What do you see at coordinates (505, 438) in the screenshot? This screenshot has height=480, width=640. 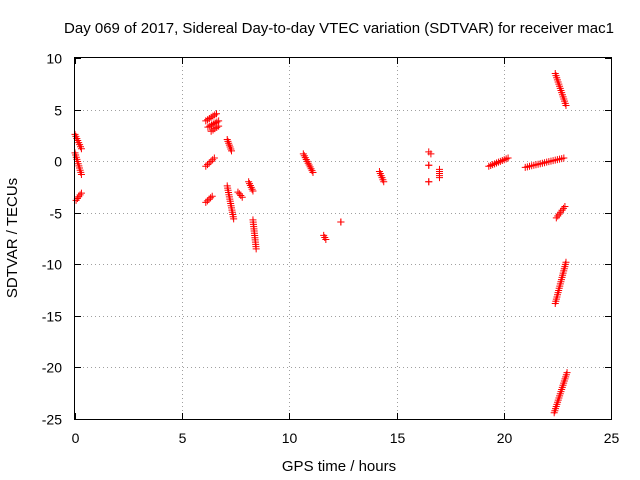 I see `x-tick-label: 20` at bounding box center [505, 438].